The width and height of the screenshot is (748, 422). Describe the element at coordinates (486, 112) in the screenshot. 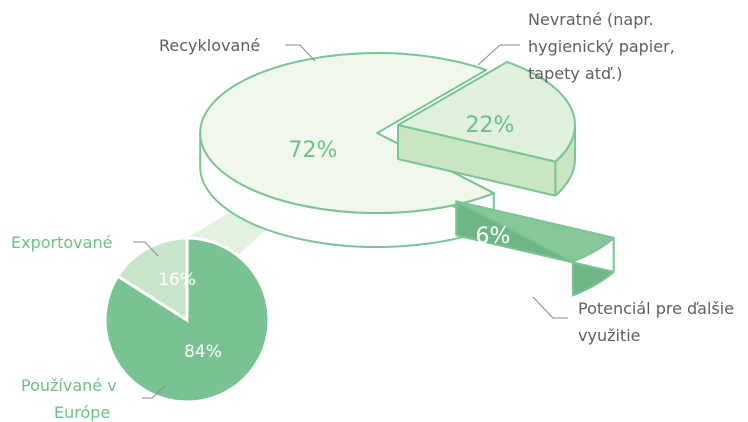

I see `slice-nonreturn` at that location.